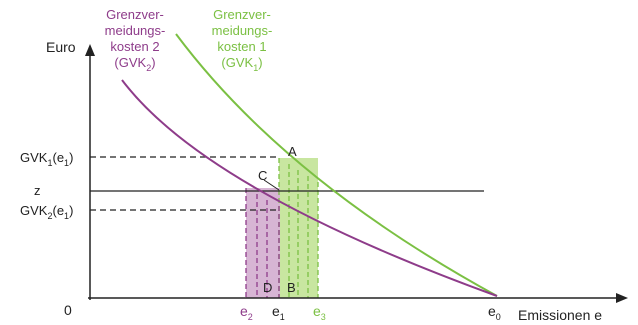 The image size is (638, 325). I want to click on gvk1-e1-label: GVK1(e1), so click(46, 159).